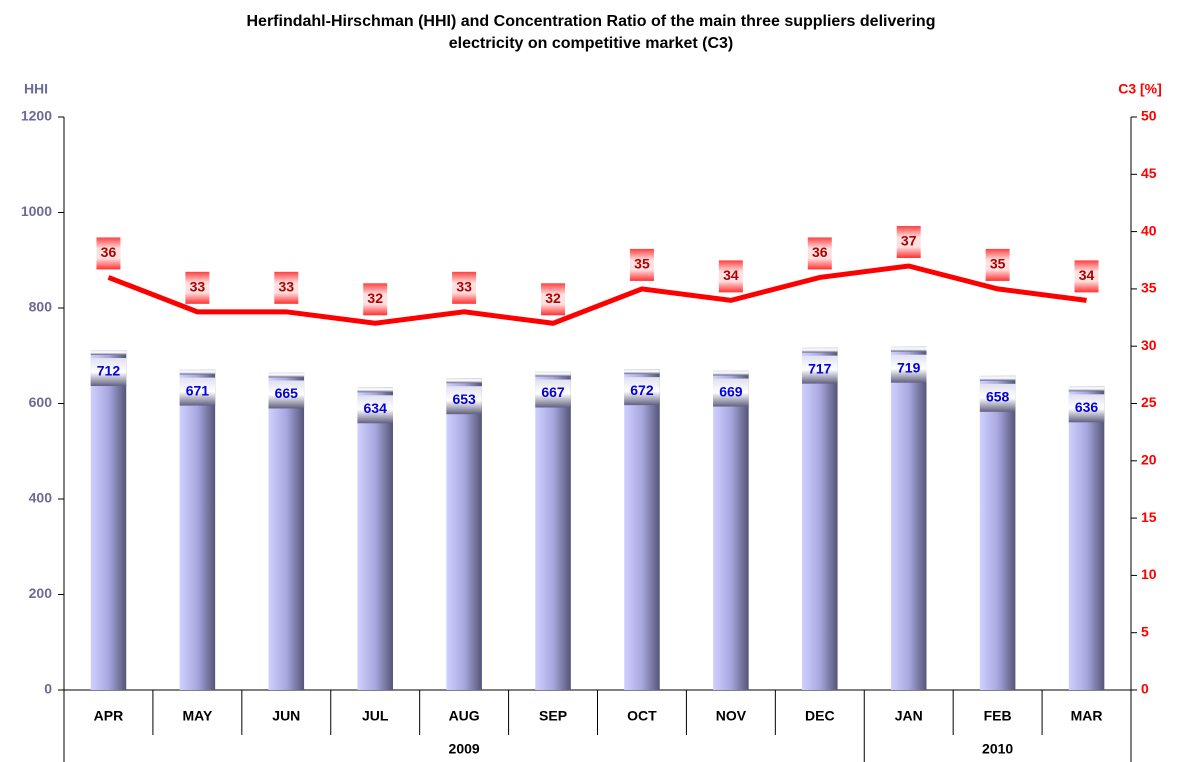 This screenshot has width=1183, height=762. I want to click on value-label: 667, so click(553, 392).